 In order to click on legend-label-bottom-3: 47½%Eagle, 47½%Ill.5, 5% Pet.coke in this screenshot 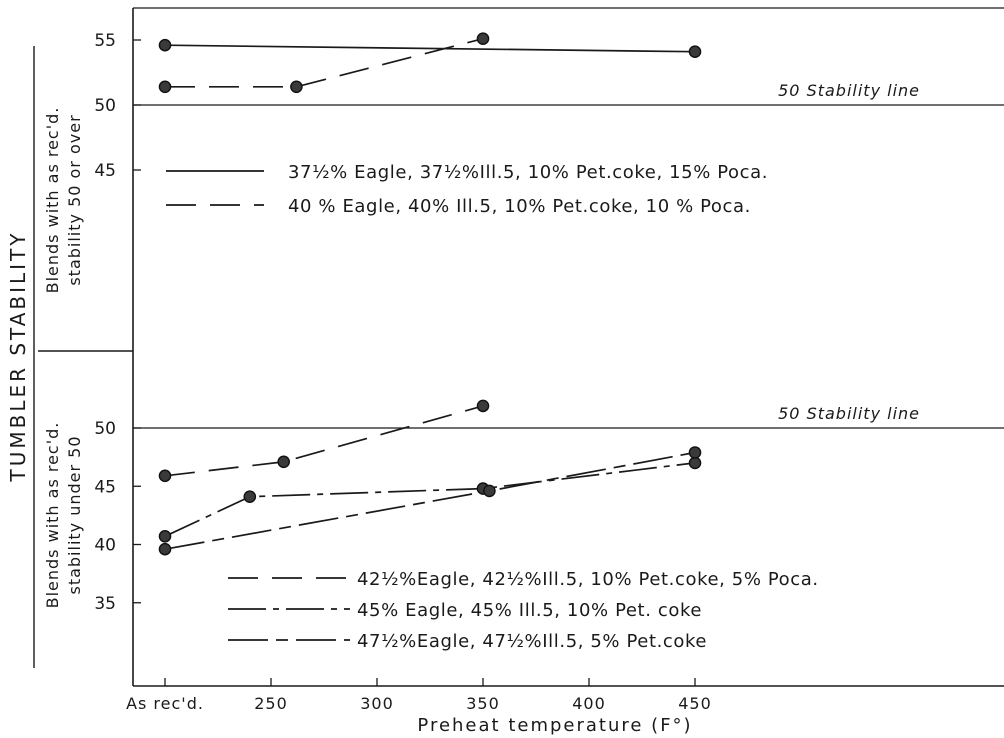, I will do `click(532, 641)`.